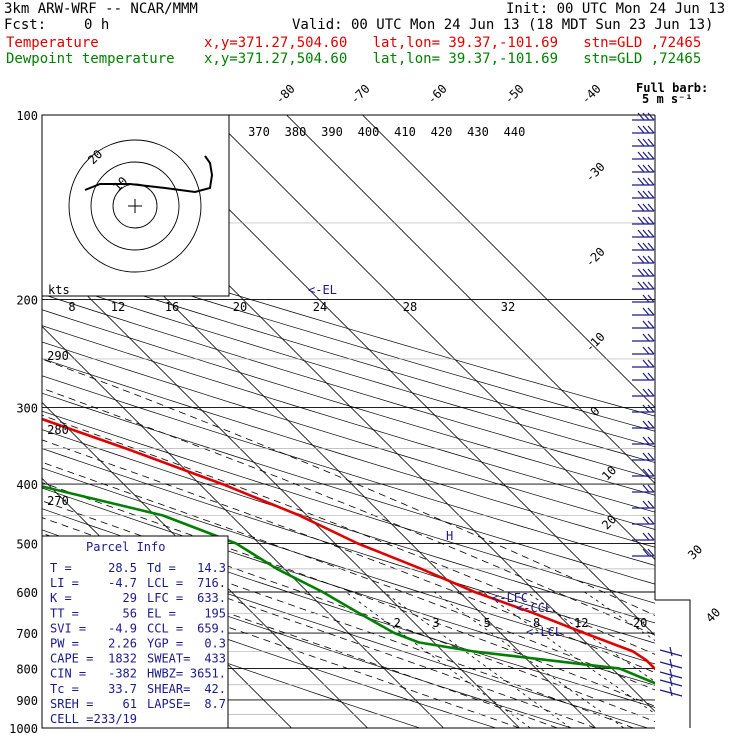 This screenshot has width=740, height=740. Describe the element at coordinates (64, 583) in the screenshot. I see `parcel-key: LI =` at that location.